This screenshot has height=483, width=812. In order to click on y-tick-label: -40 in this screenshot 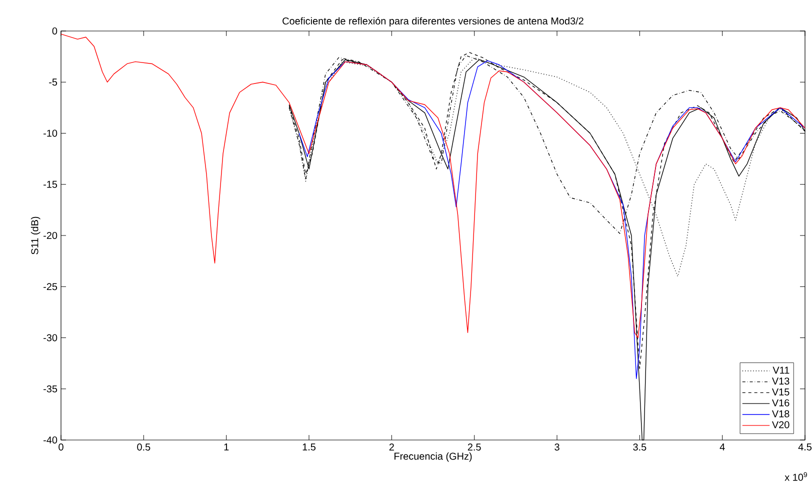, I will do `click(51, 440)`.